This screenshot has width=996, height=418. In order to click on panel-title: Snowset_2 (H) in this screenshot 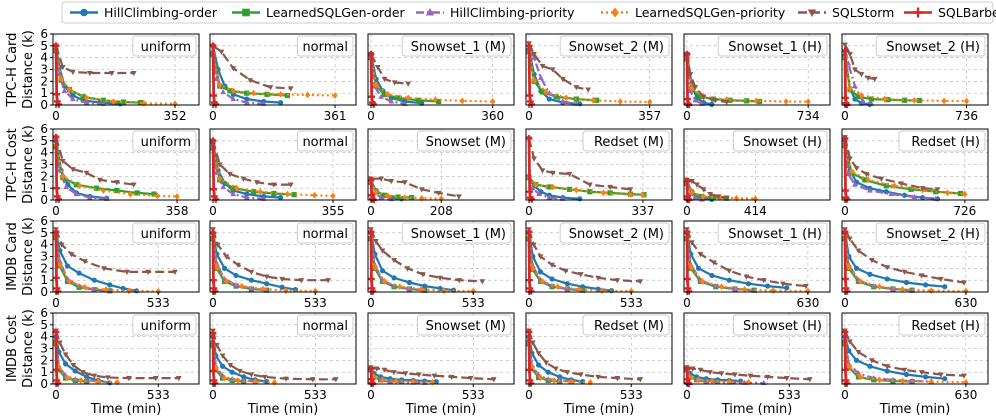, I will do `click(933, 47)`.